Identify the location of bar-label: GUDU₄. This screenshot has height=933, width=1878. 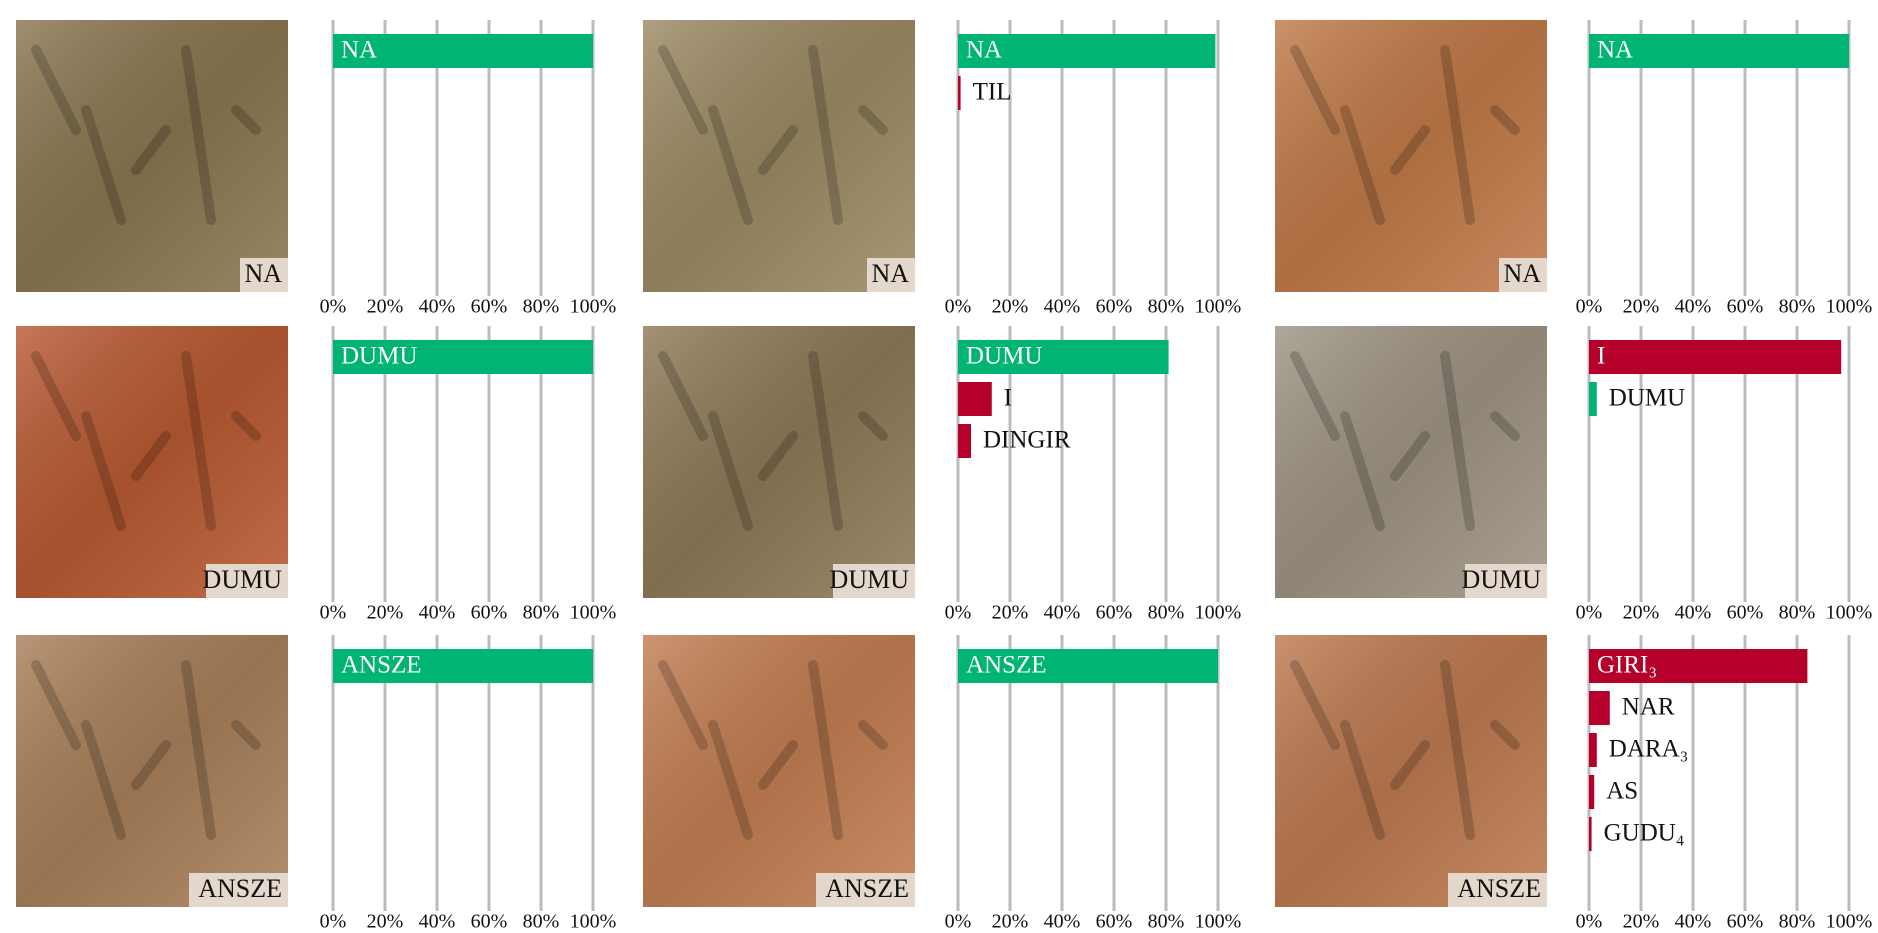
(1644, 833).